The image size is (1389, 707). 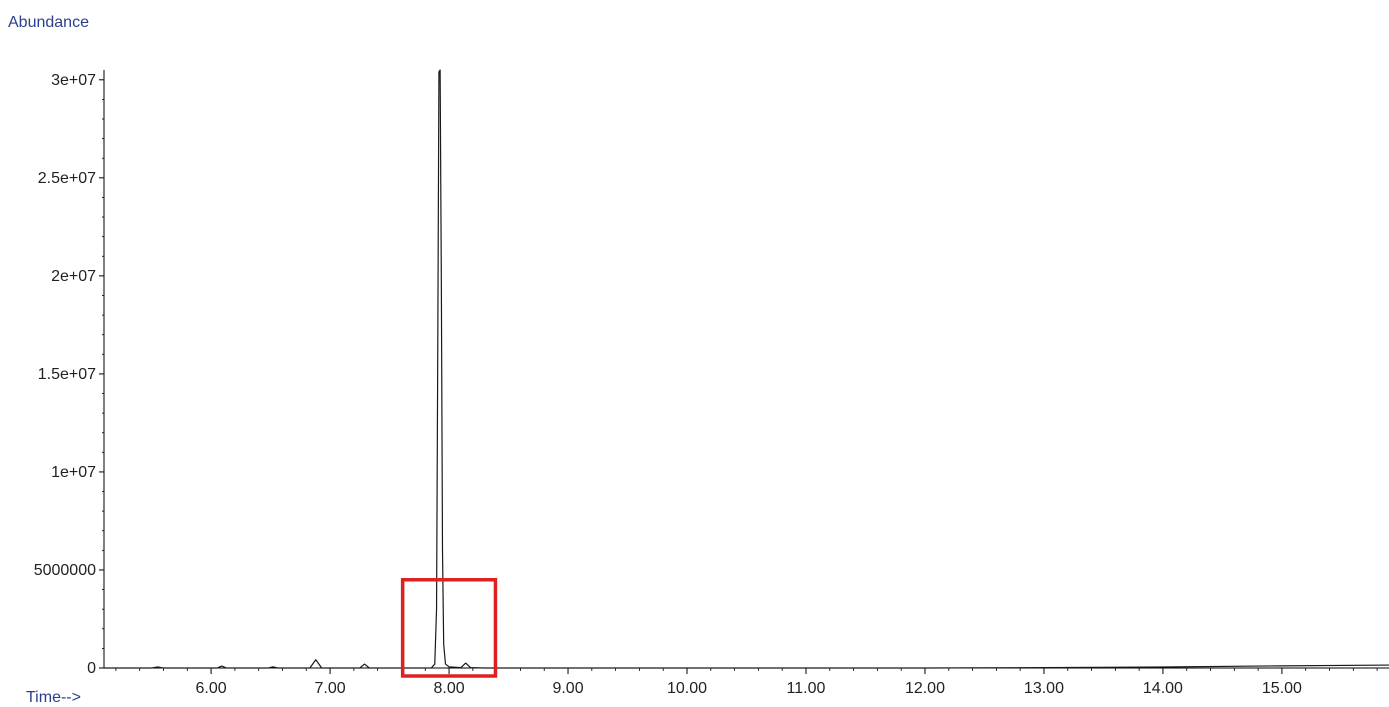 What do you see at coordinates (91, 668) in the screenshot?
I see `y-tick-label: 0` at bounding box center [91, 668].